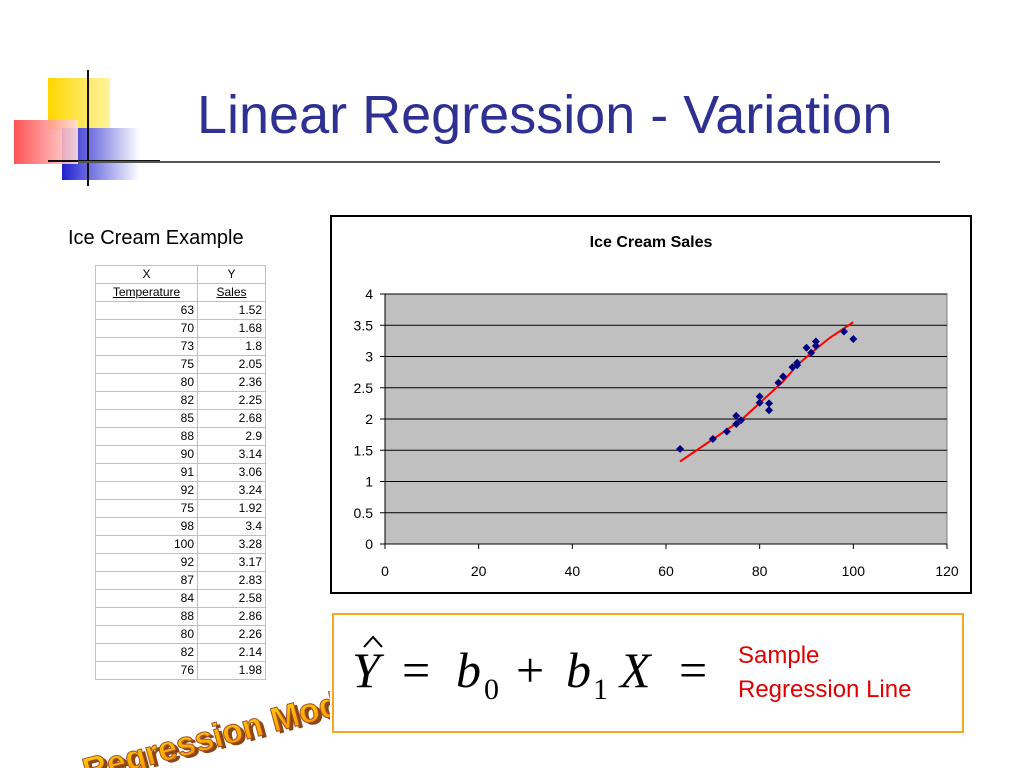 The width and height of the screenshot is (1024, 768). I want to click on table-row: 70 1.68, so click(180, 328).